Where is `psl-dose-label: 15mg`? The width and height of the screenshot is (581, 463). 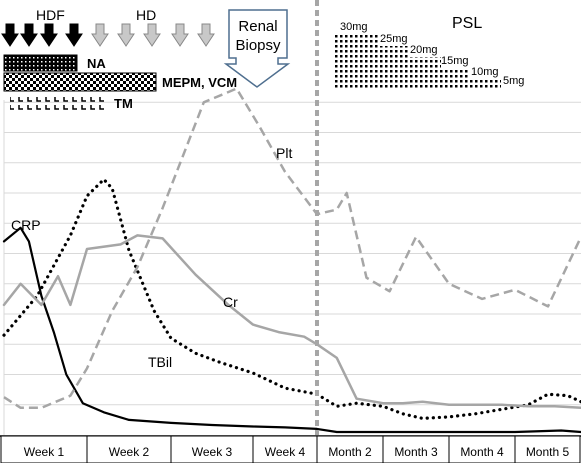 psl-dose-label: 15mg is located at coordinates (455, 61).